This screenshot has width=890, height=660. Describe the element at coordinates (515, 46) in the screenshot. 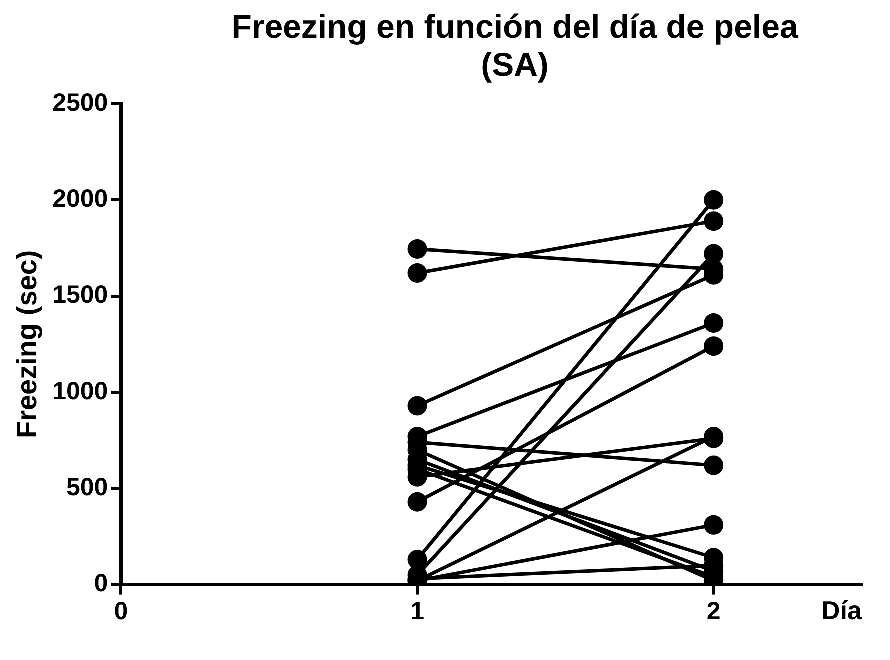

I see `chart-title: Freezing en función del día de pelea (SA)` at that location.